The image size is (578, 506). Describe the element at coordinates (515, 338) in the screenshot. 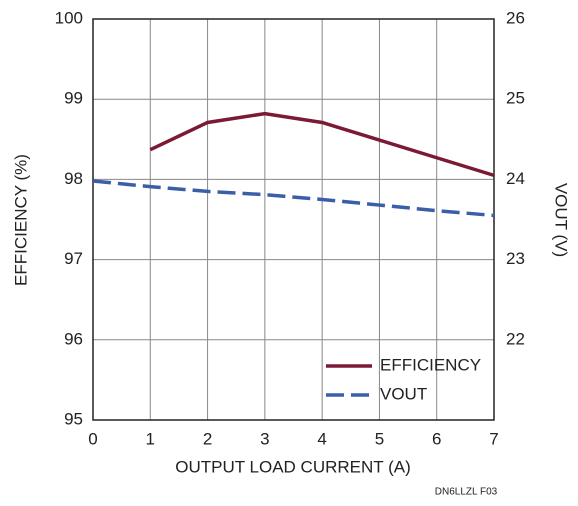

I see `y2-tick-label: 22` at that location.